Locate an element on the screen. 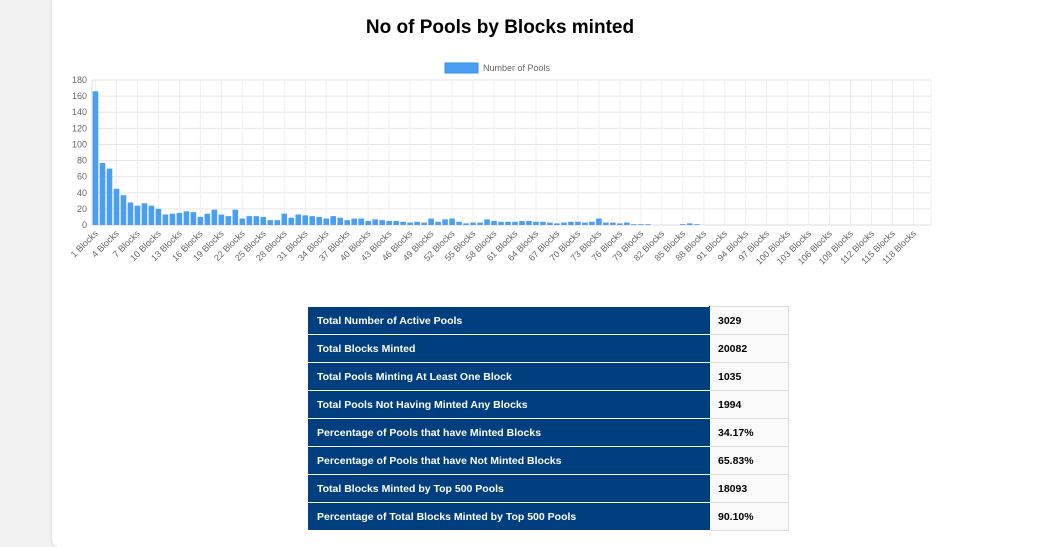 The image size is (1038, 547). y-tick-label: 0 is located at coordinates (84, 225).